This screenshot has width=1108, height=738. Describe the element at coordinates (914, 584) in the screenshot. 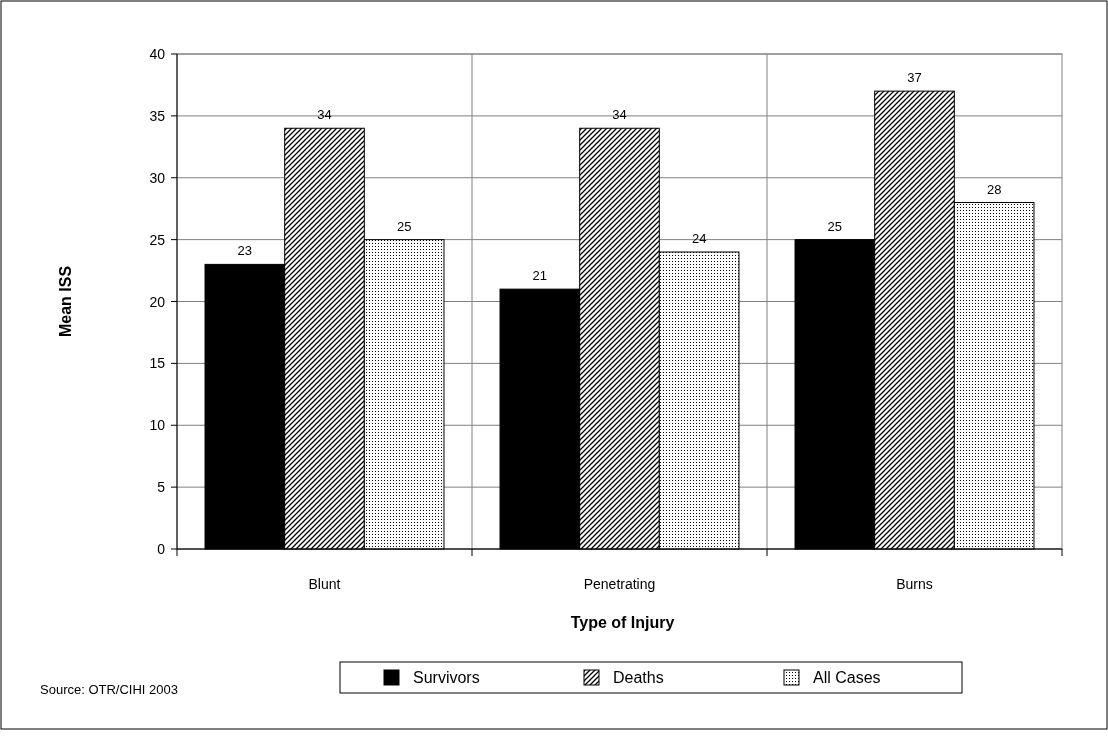

I see `x-tick-label: Burns` at that location.